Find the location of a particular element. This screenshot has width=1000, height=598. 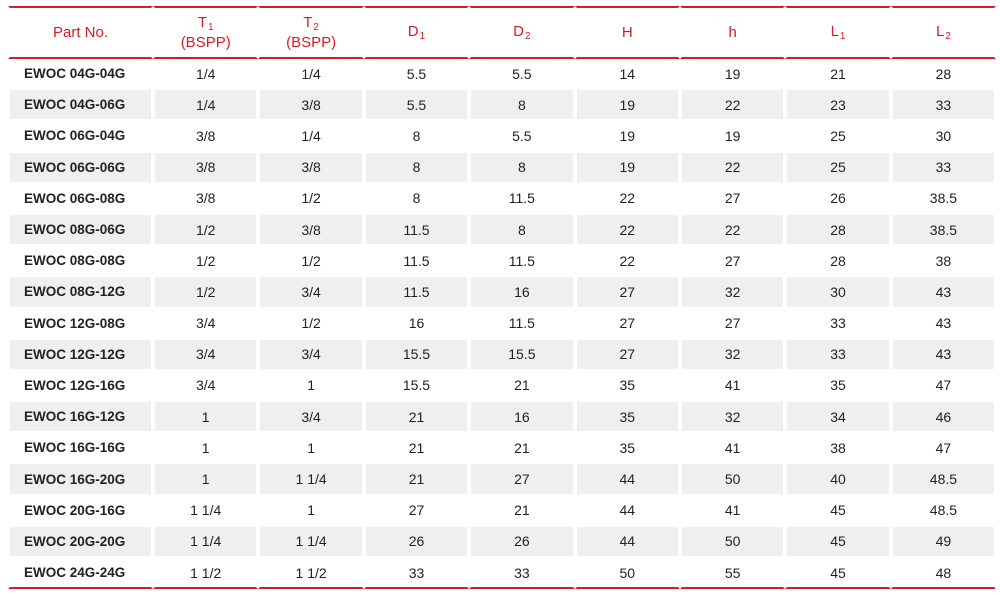

table-cell: 48.5 is located at coordinates (943, 511).